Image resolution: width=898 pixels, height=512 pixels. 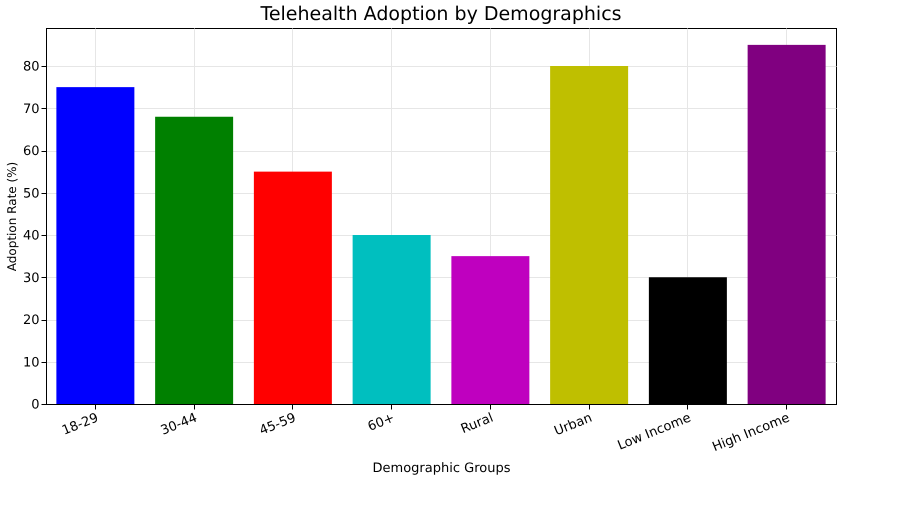 I want to click on chart-title: Telehealth Adoption by Demographics, so click(x=440, y=14).